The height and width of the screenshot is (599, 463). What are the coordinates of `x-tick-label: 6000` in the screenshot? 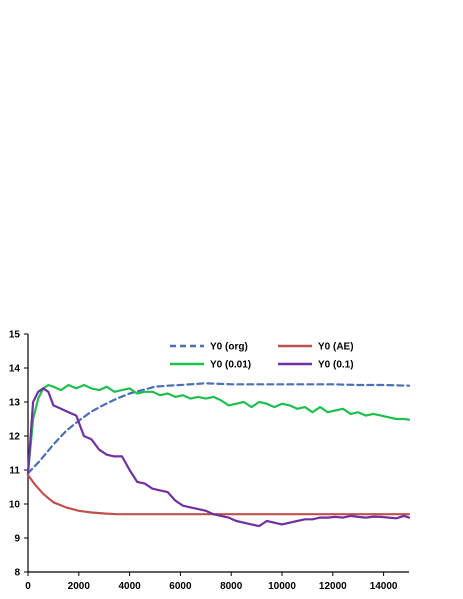 It's located at (180, 586).